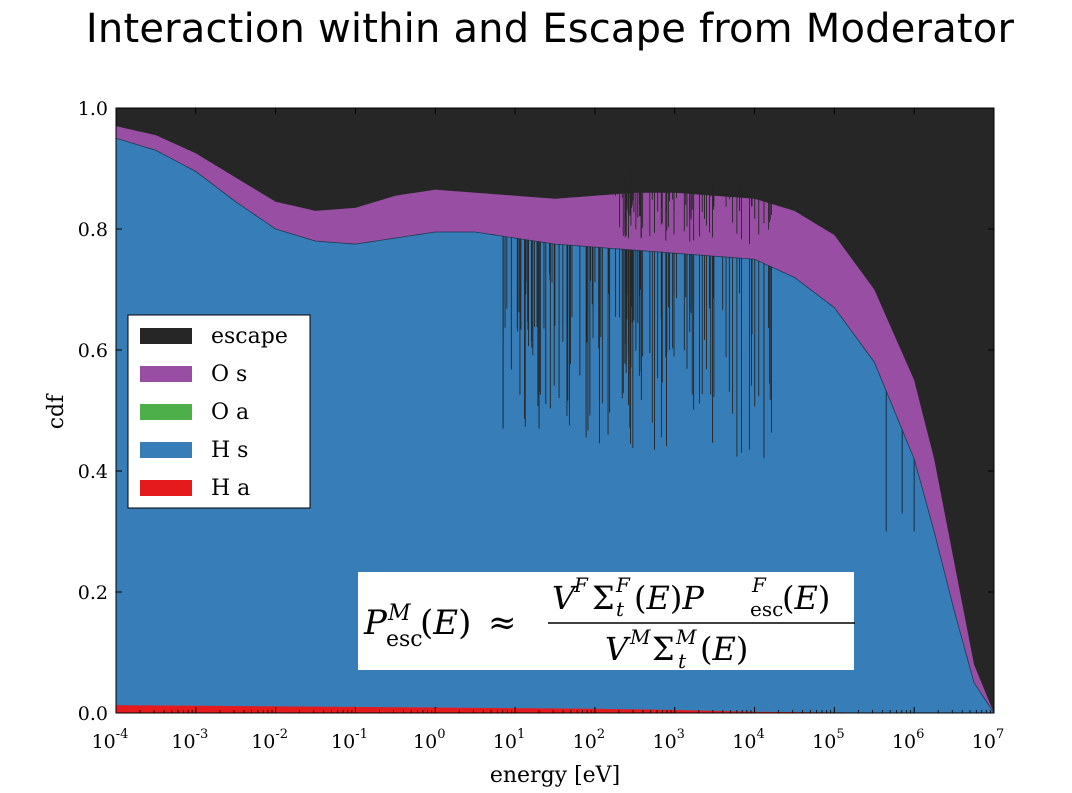  I want to click on x-tick-label: 10⁻², so click(269, 740).